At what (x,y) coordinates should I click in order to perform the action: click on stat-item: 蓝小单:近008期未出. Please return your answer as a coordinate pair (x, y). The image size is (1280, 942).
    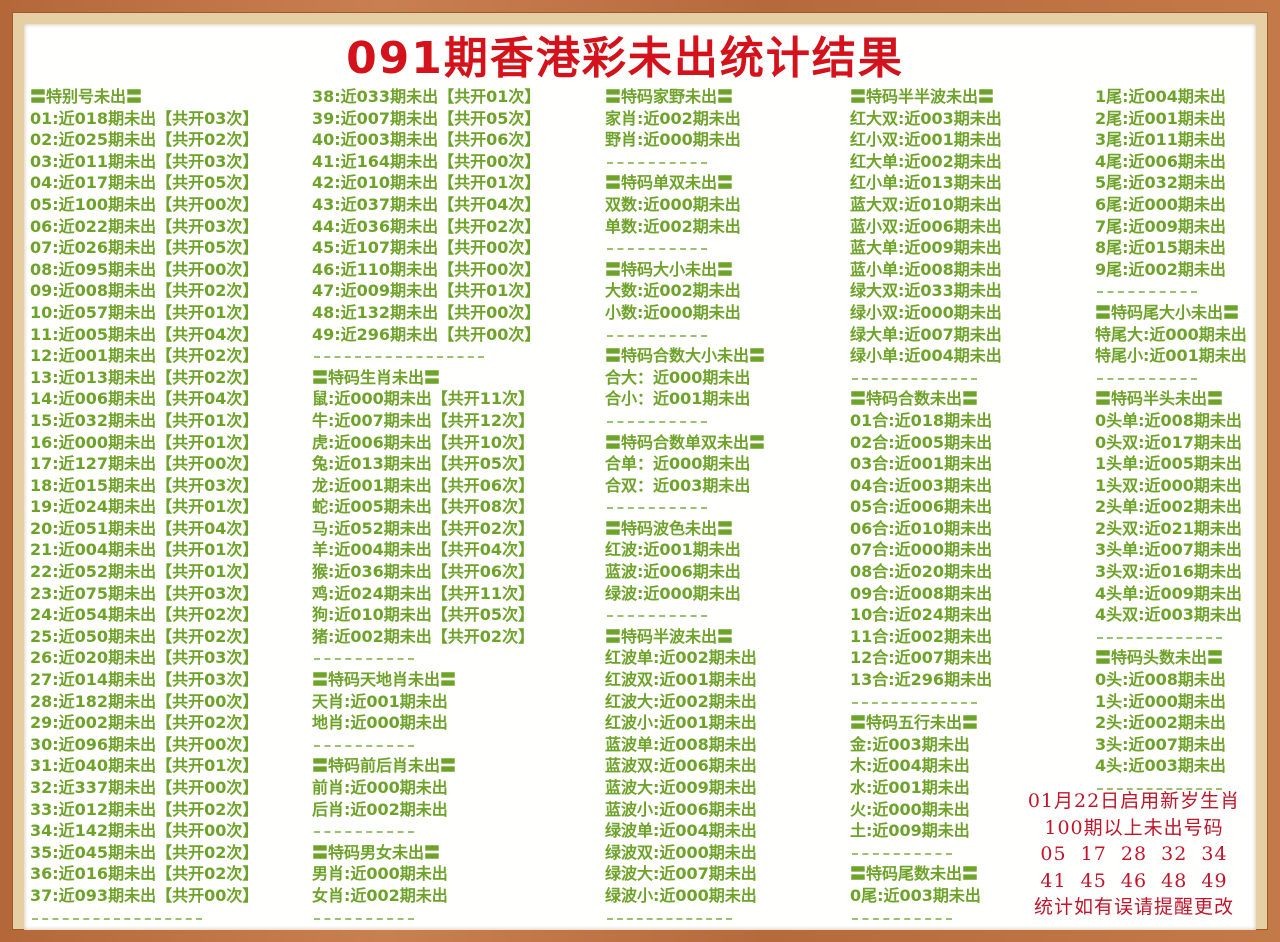
    Looking at the image, I should click on (926, 269).